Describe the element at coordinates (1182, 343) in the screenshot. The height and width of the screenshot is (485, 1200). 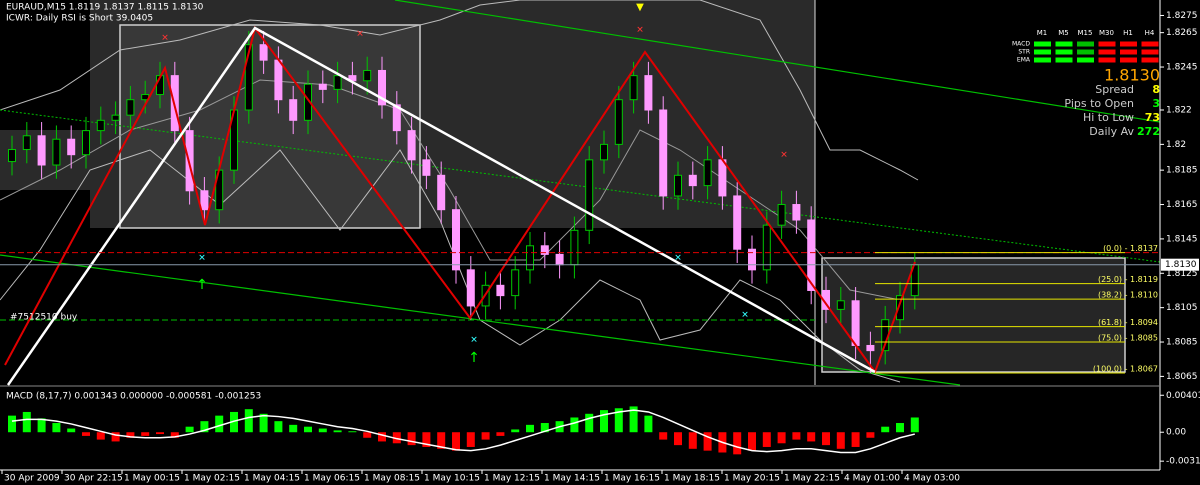
I see `y-tick-label: 1.8085` at that location.